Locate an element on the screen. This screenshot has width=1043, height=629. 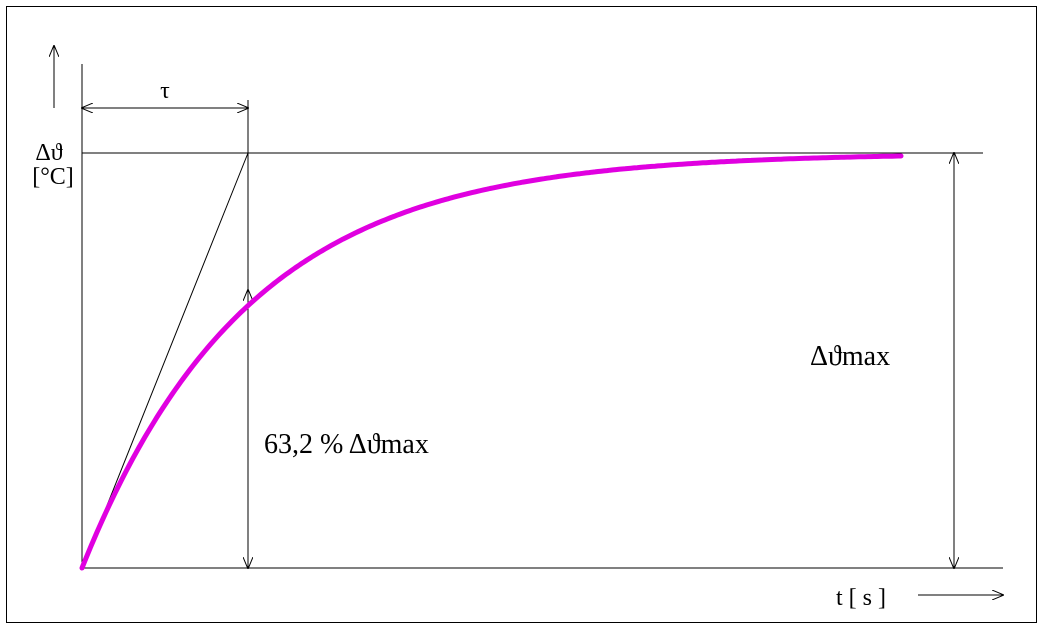
x-axis-label: t [ s ] is located at coordinates (861, 598).